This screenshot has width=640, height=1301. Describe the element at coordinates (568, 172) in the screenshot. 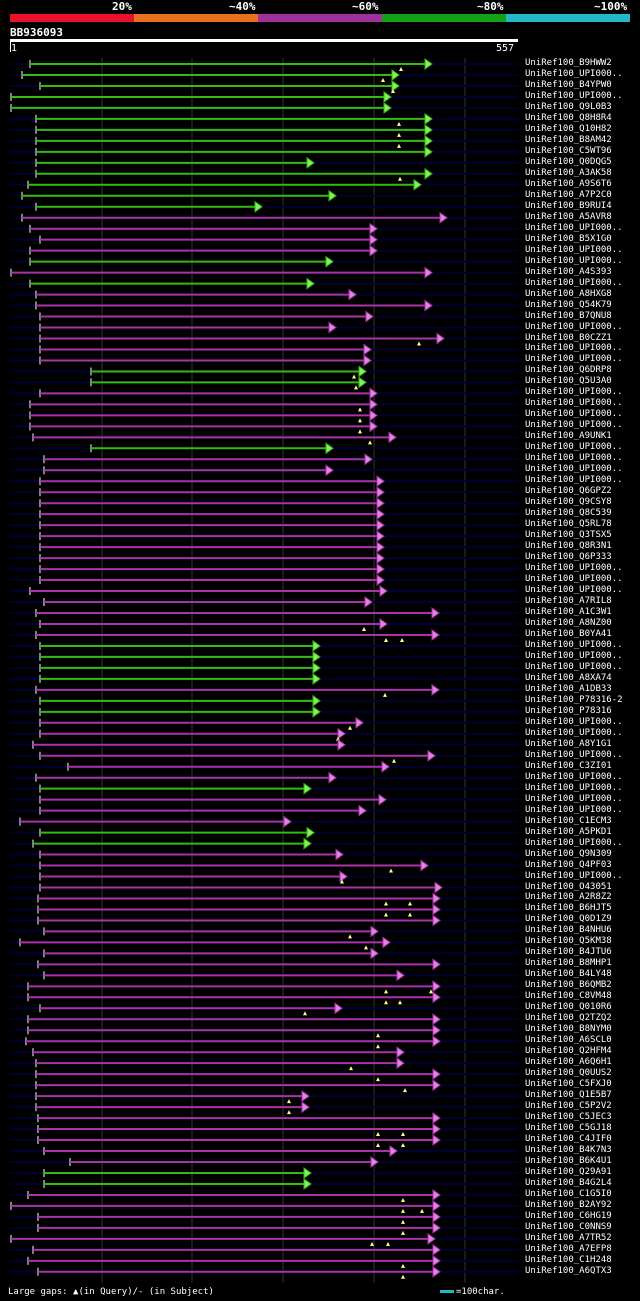

I see `hit-label: UniRef100_A3AK58` at that location.